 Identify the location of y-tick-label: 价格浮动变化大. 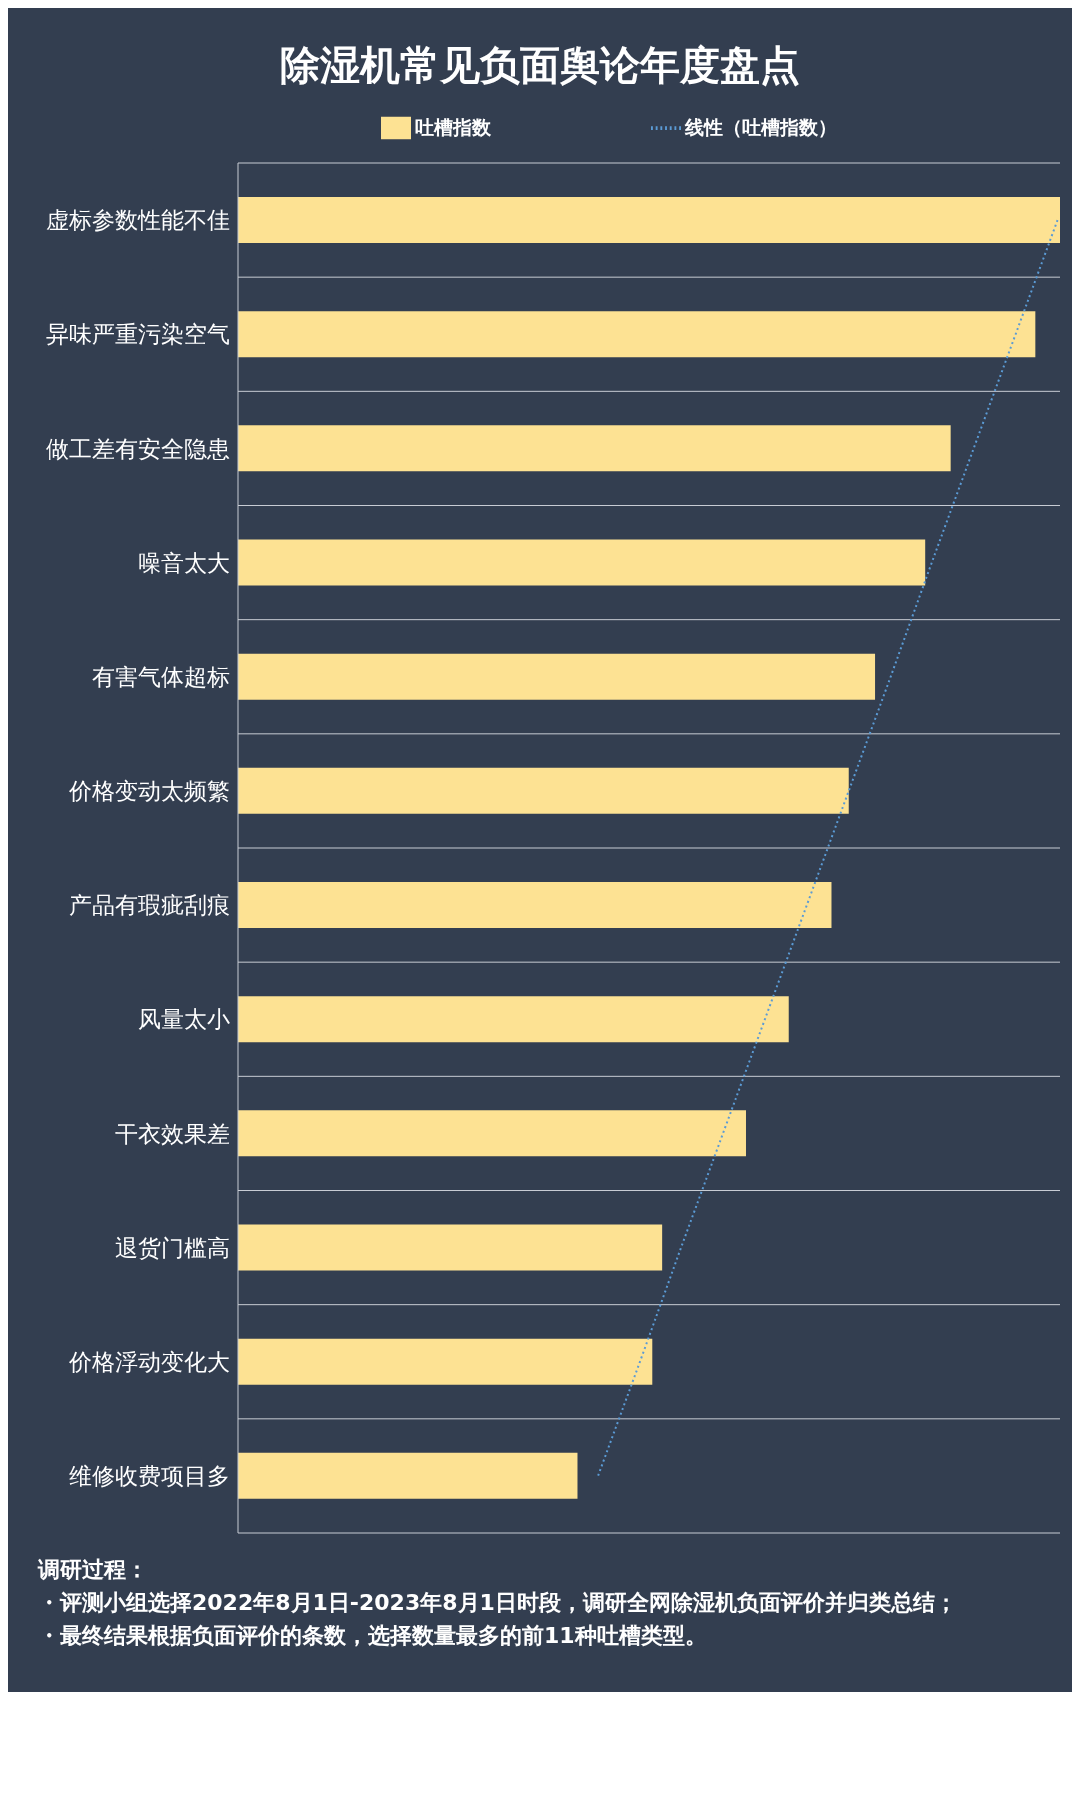
(149, 1361).